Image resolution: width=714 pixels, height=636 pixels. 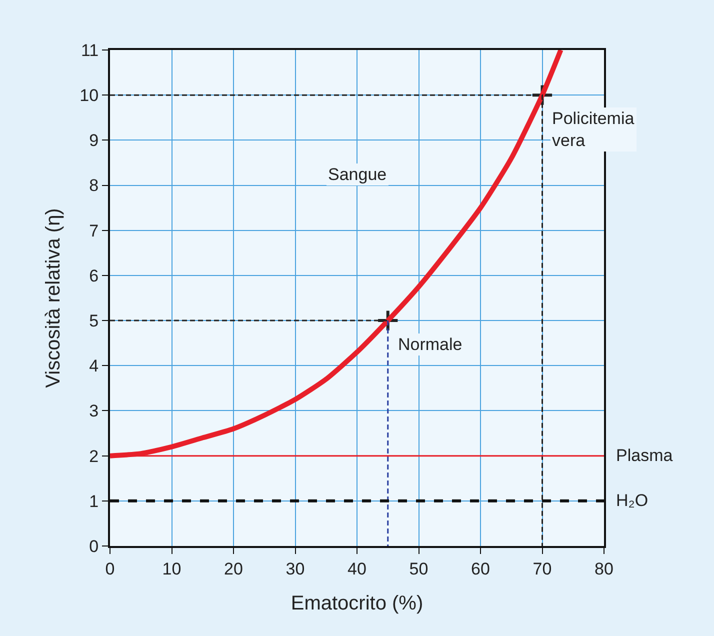 What do you see at coordinates (357, 568) in the screenshot?
I see `x-tick-label: 40` at bounding box center [357, 568].